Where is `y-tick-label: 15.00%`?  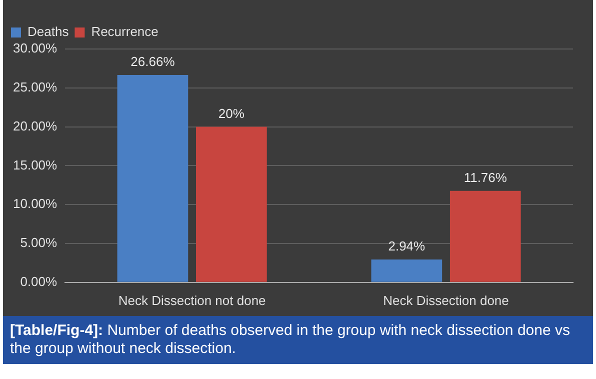
y-tick-label: 15.00% is located at coordinates (35, 164).